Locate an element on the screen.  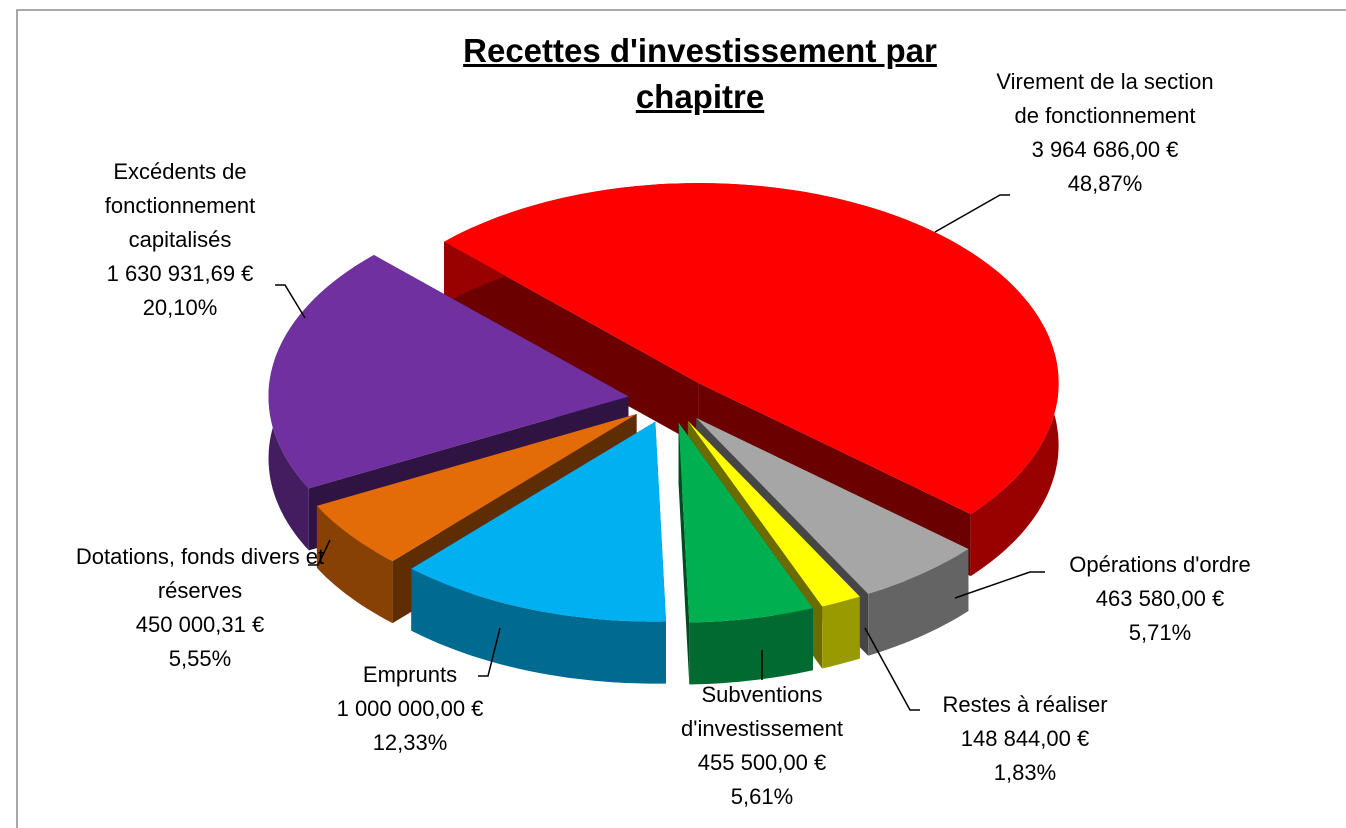
value-label: 1 000 000,00 € is located at coordinates (410, 708).